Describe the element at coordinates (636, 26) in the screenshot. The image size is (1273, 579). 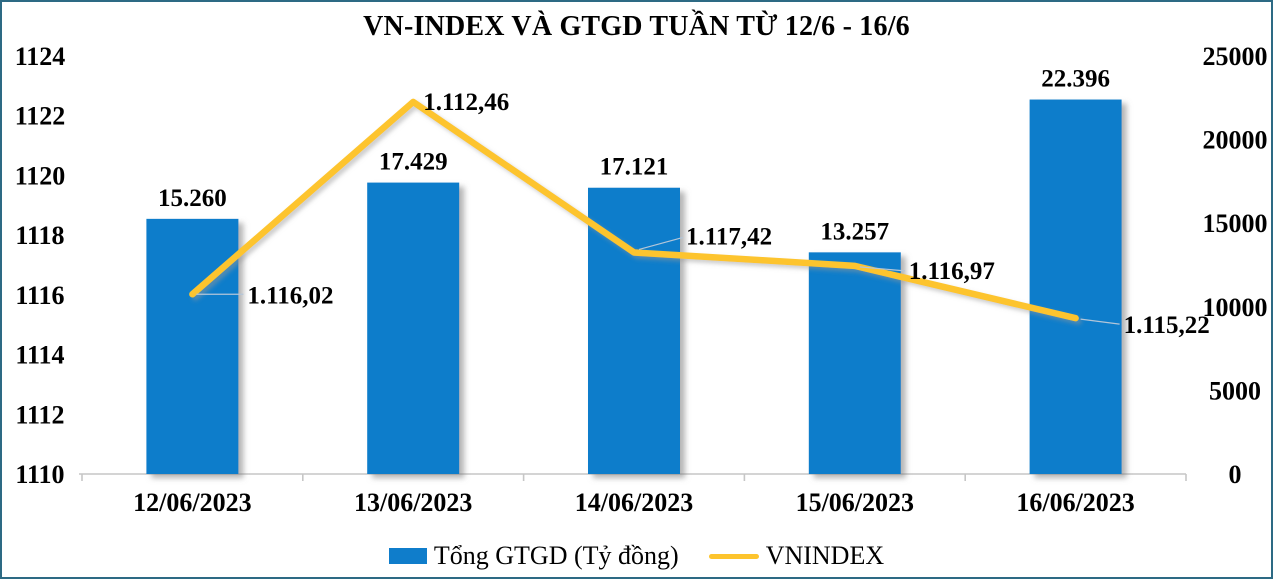
I see `chart-title: VN-INDEX VÀ GTGD TUẦN TỪ 12/6 - 16/6` at that location.